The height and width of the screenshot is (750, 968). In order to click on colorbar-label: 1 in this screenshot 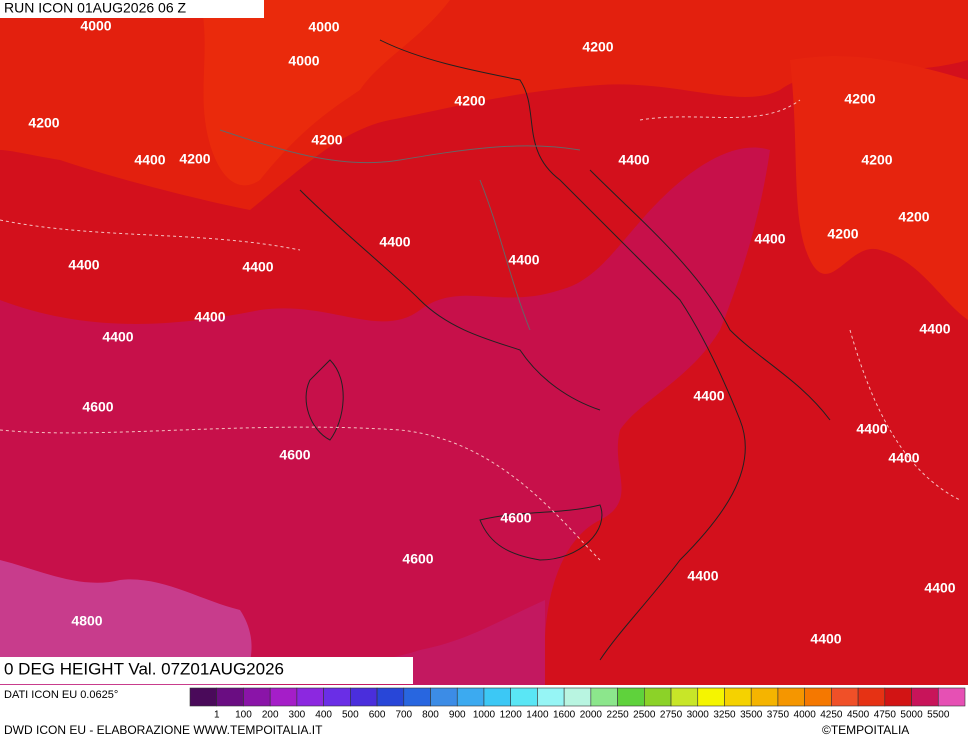, I will do `click(217, 715)`.